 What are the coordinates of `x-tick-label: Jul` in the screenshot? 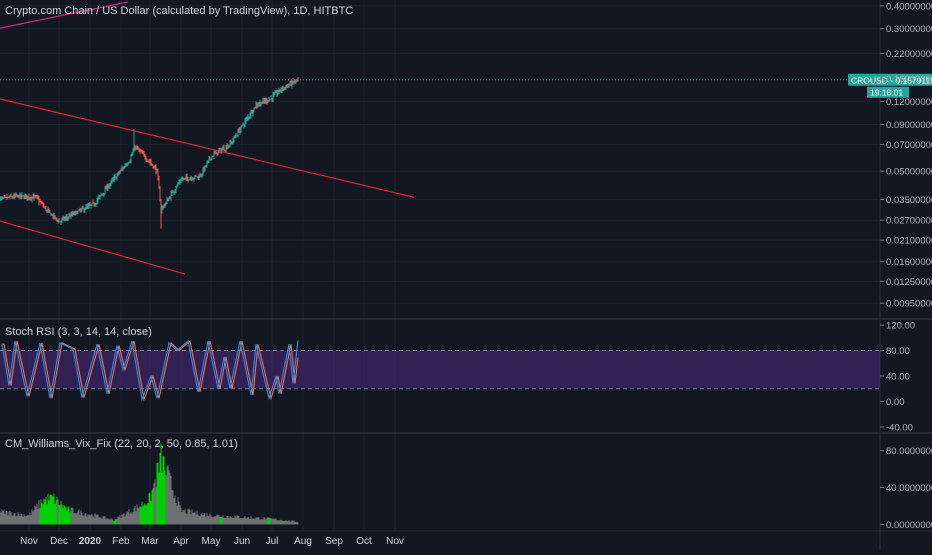 It's located at (272, 541).